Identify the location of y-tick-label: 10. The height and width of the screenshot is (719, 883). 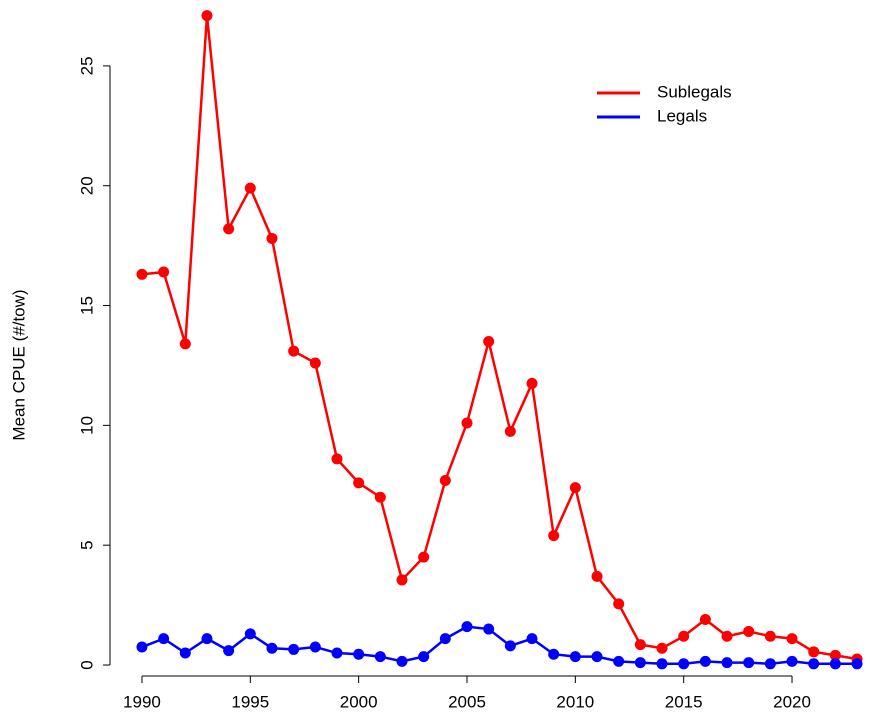
(86, 425).